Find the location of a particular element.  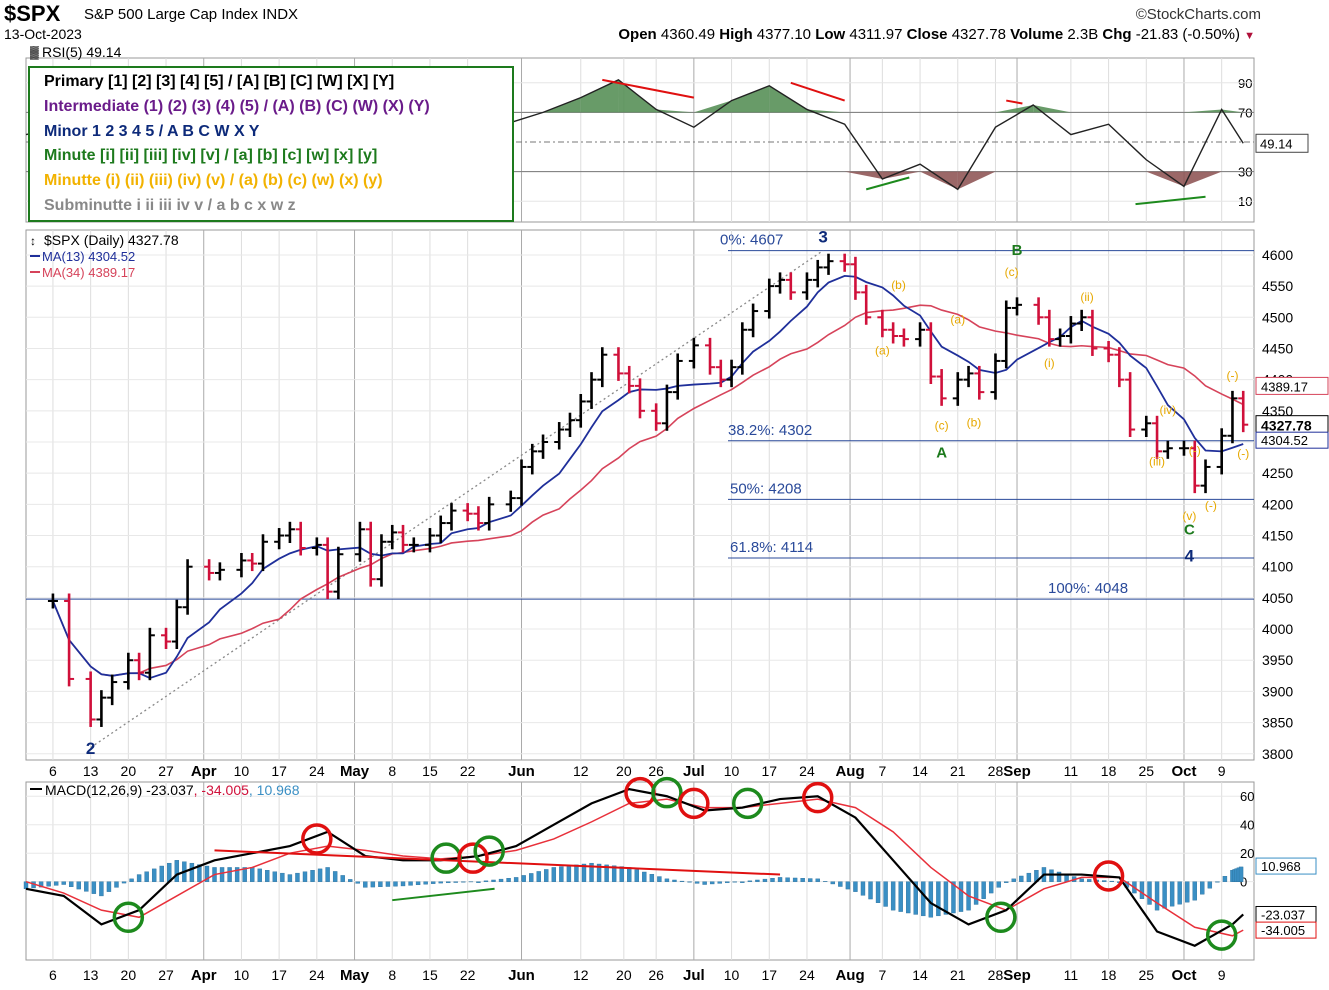

price-y-tick: 3950 is located at coordinates (1277, 660).